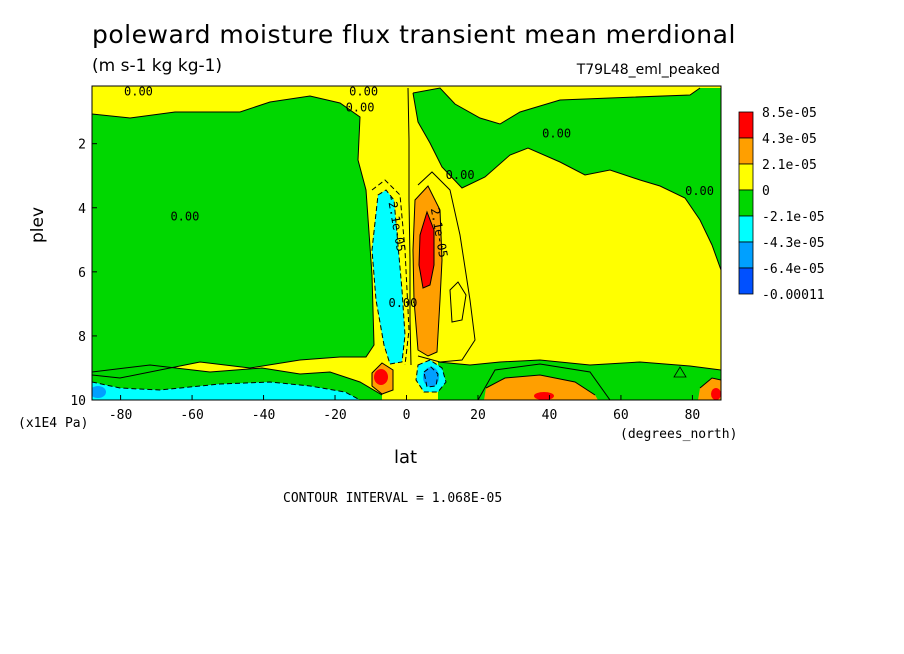 The width and height of the screenshot is (904, 654). I want to click on contour-line-neg-equator-inner, so click(431, 377).